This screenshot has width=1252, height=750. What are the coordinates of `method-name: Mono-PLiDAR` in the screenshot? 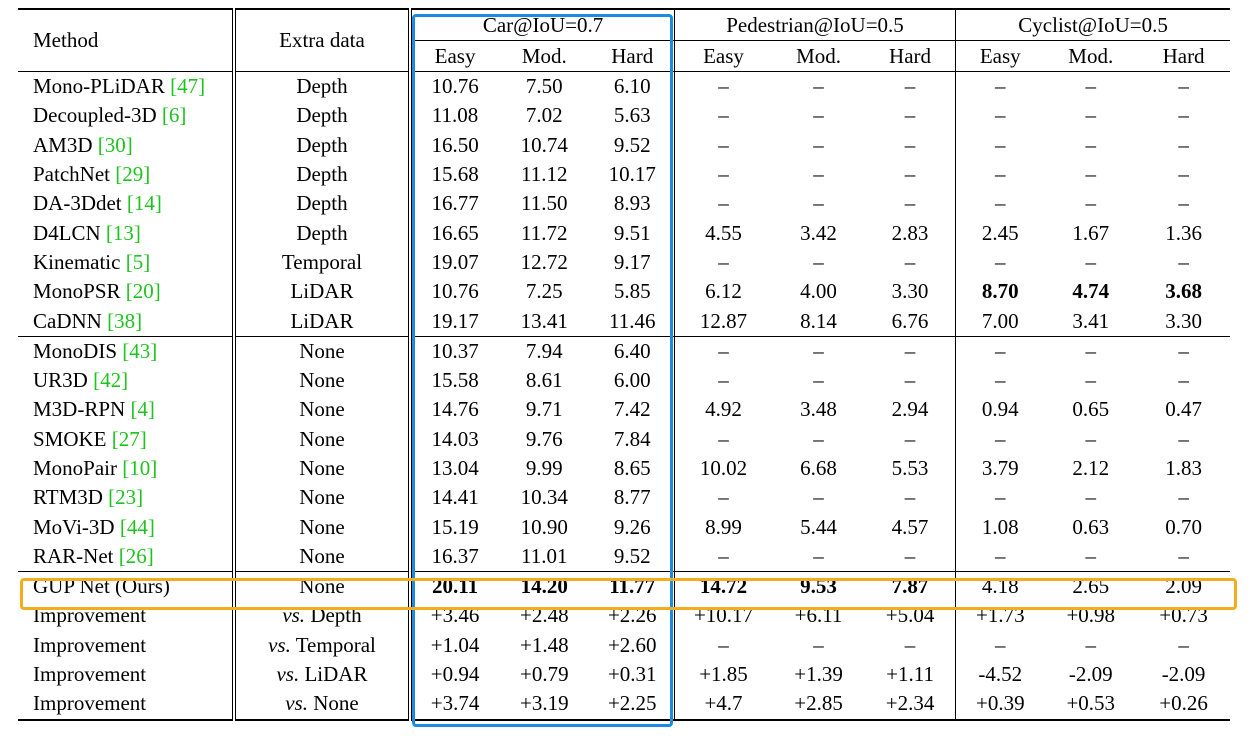 It's located at (102, 86).